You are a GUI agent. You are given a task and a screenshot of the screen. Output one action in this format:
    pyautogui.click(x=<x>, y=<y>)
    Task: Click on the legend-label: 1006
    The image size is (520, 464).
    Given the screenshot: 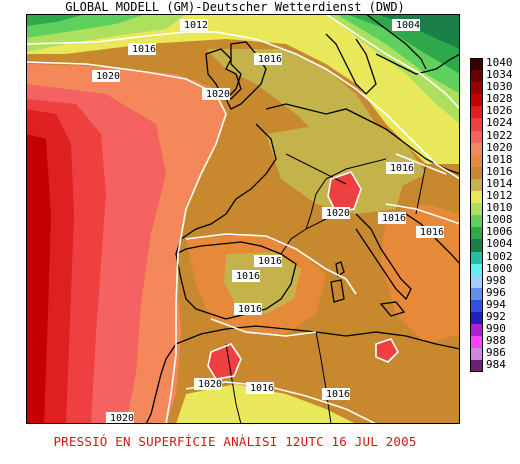 What is the action you would take?
    pyautogui.click(x=499, y=232)
    